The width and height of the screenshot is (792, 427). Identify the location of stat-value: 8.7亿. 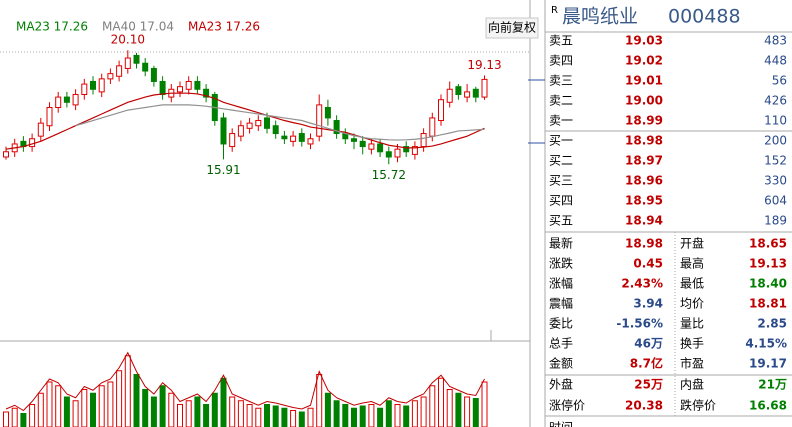
(646, 363).